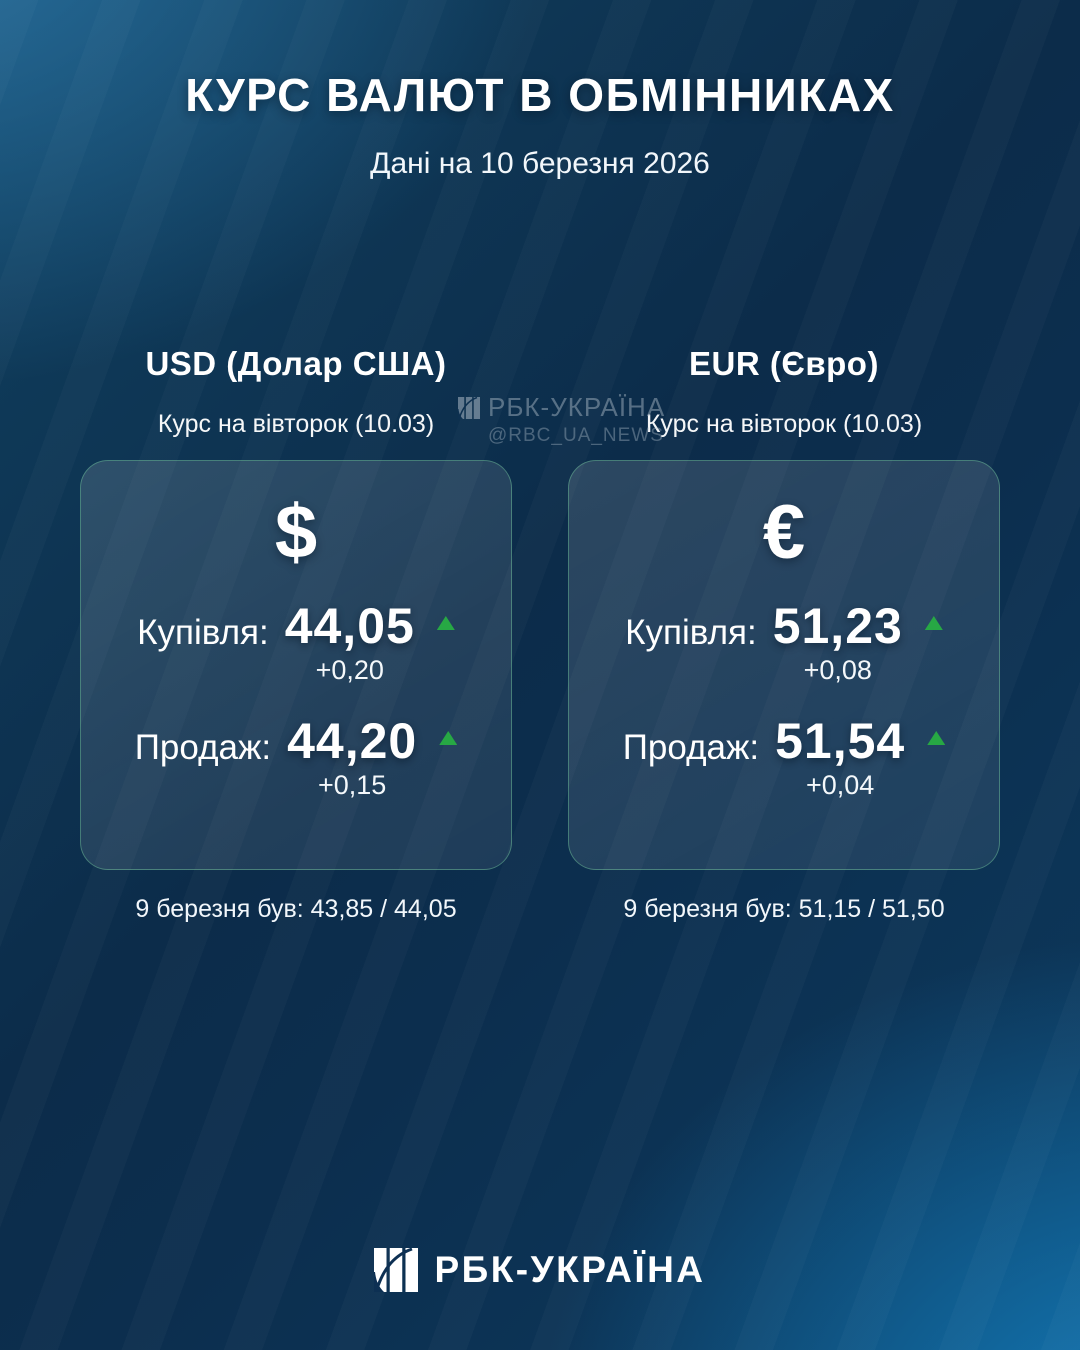  Describe the element at coordinates (837, 626) in the screenshot. I see `buy-value: 51,23` at that location.